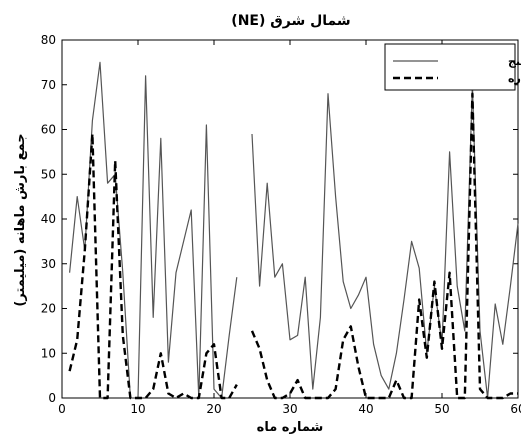 The height and width of the screenshot is (436, 521). Describe the element at coordinates (48, 264) in the screenshot. I see `y-tick-label: 30` at that location.